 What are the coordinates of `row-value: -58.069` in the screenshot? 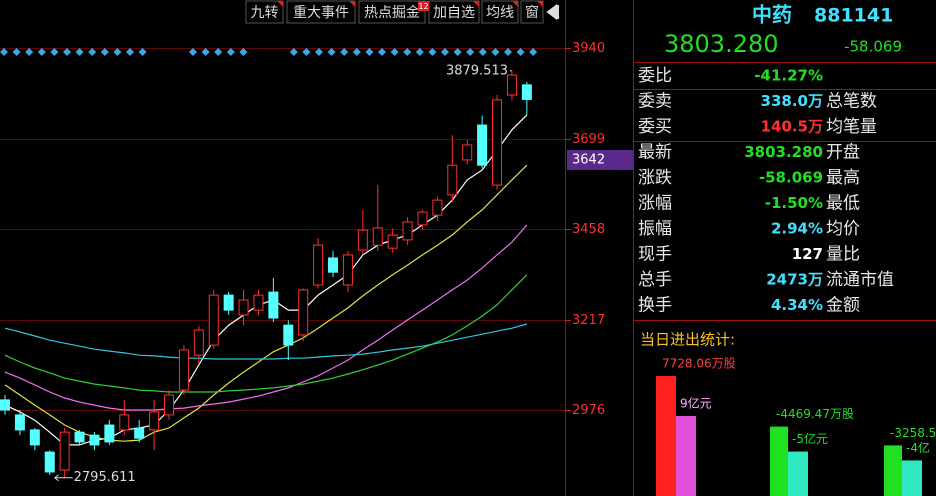 It's located at (791, 178).